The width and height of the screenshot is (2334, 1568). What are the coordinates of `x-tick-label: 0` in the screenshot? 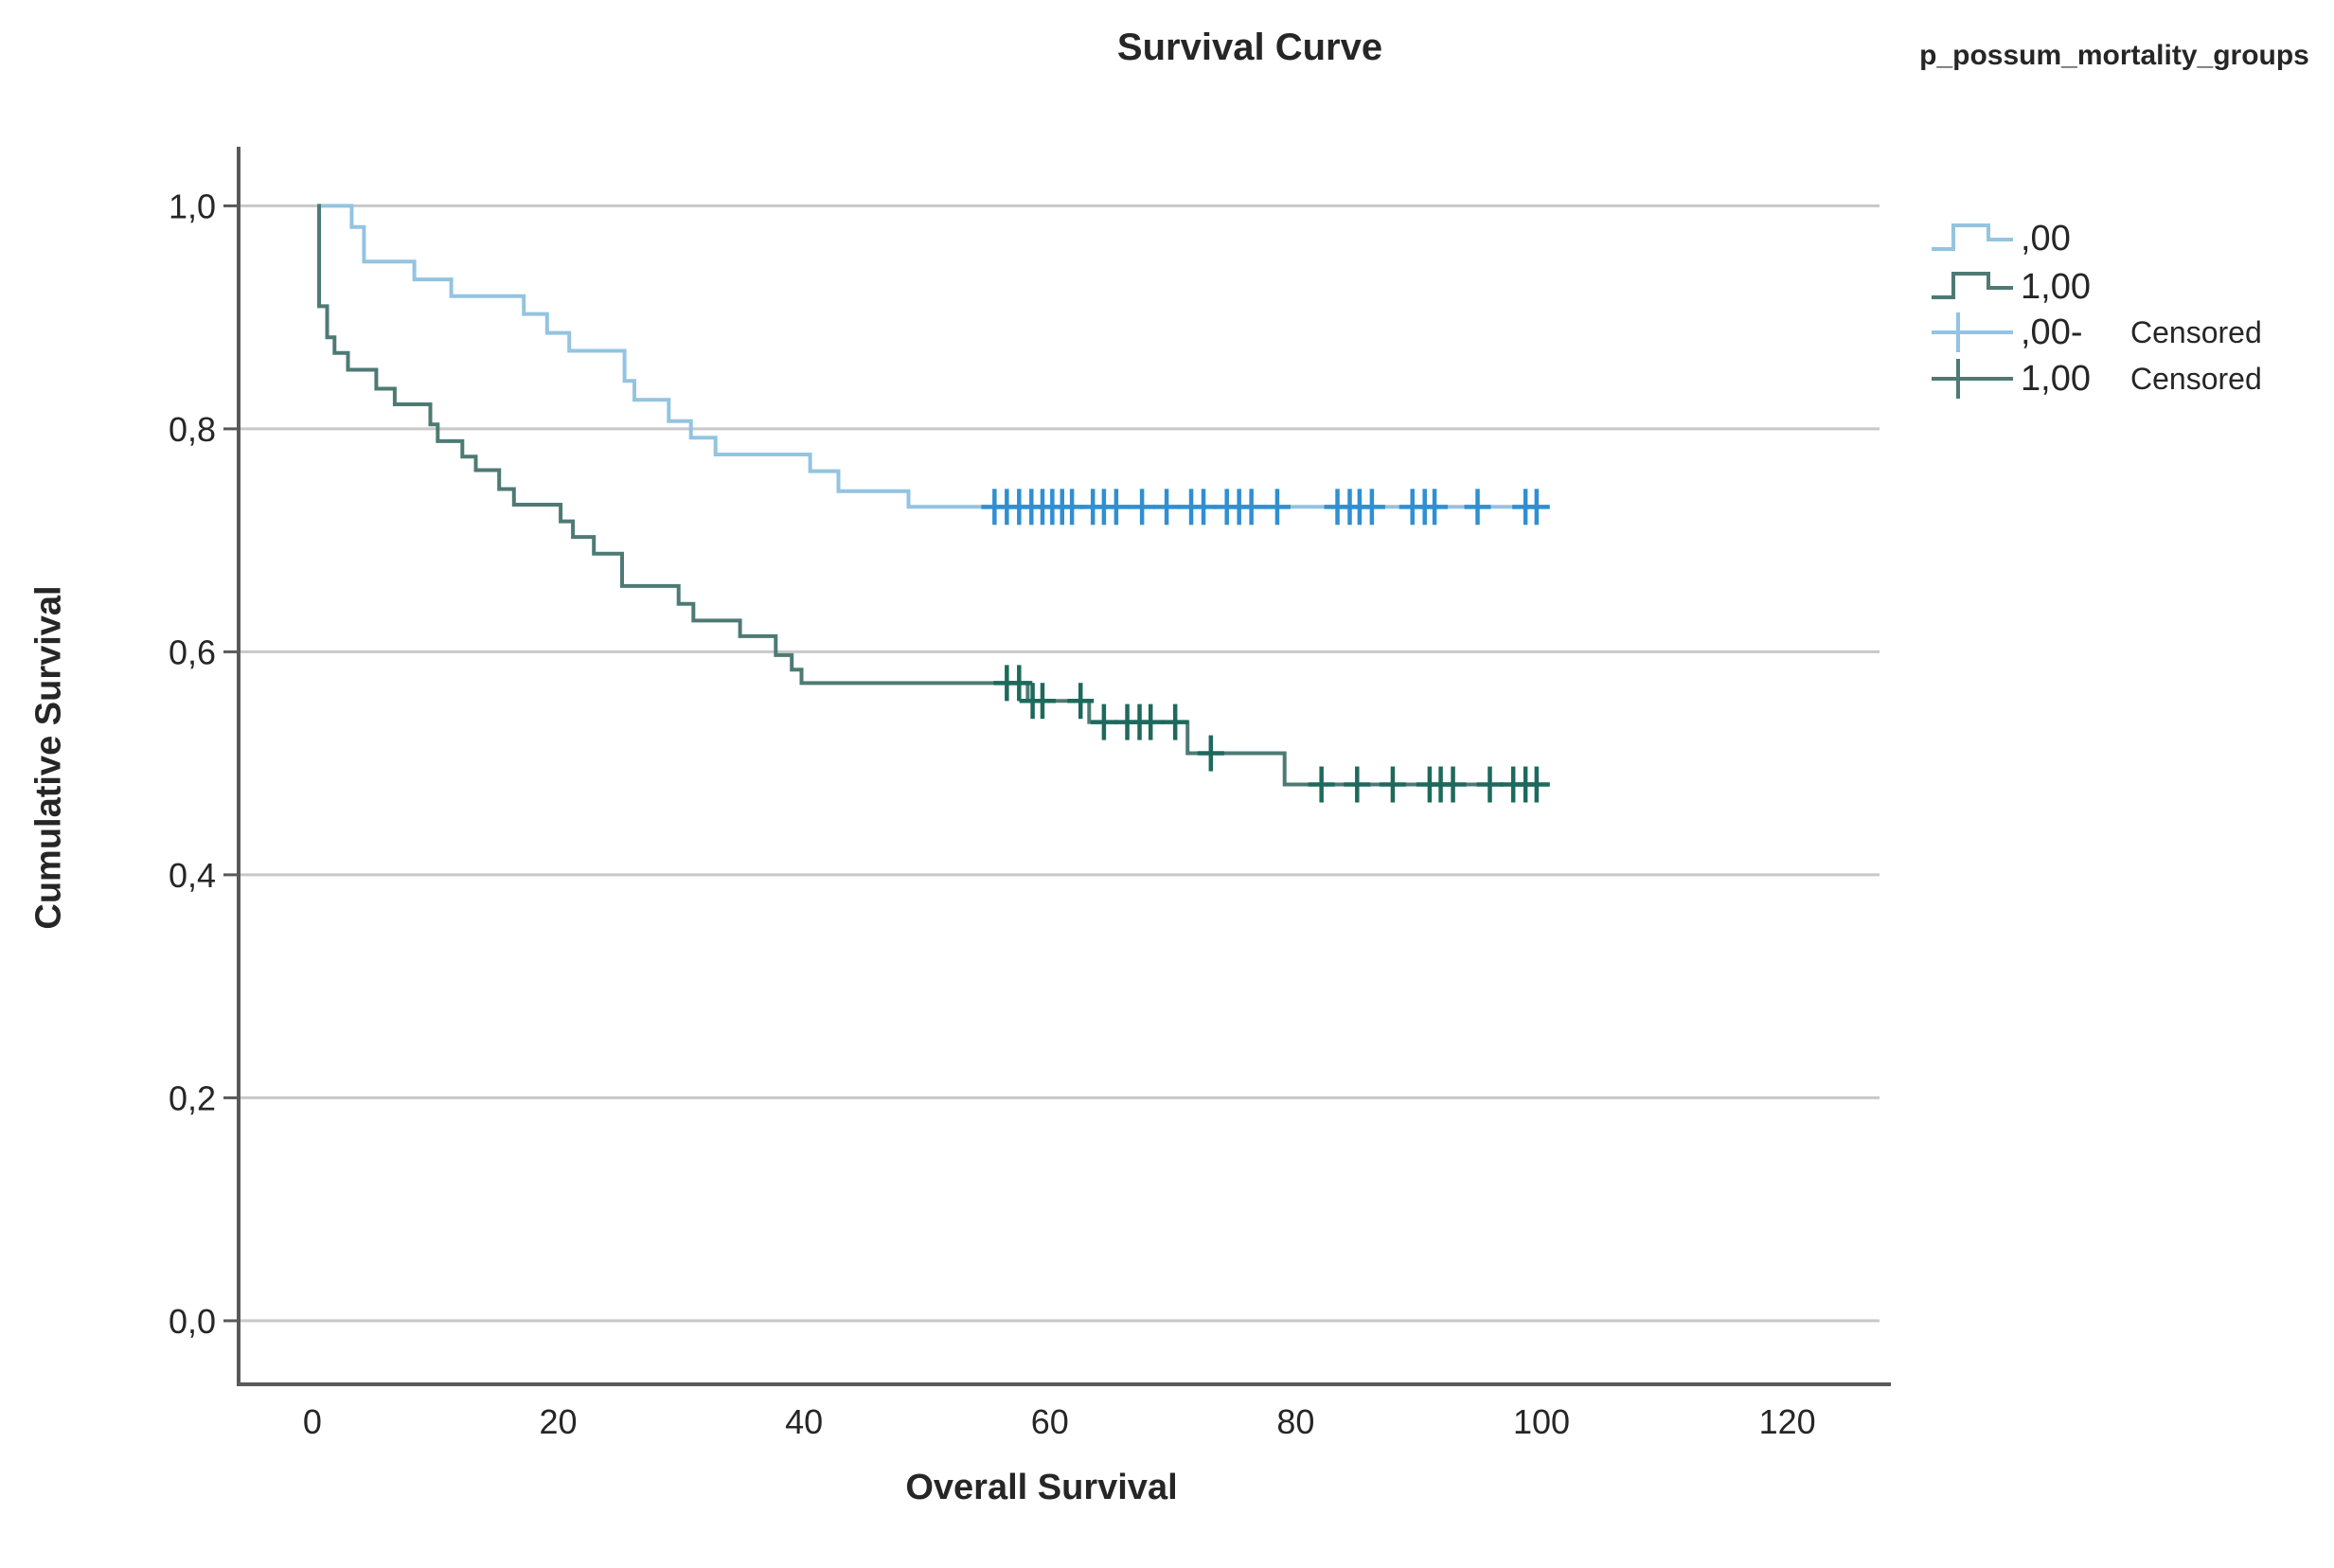 It's located at (312, 1421).